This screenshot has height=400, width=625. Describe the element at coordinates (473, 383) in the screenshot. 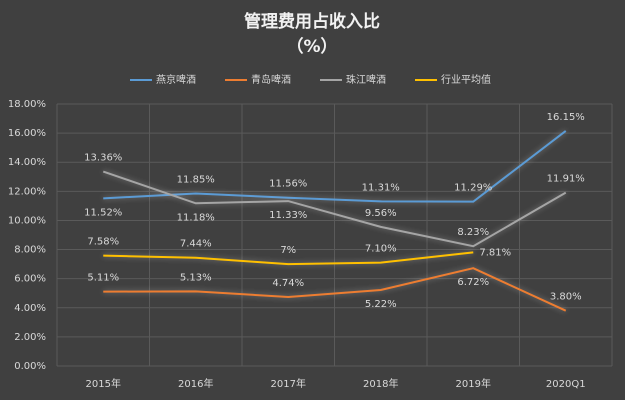

I see `x-tick-label: 2019年` at that location.